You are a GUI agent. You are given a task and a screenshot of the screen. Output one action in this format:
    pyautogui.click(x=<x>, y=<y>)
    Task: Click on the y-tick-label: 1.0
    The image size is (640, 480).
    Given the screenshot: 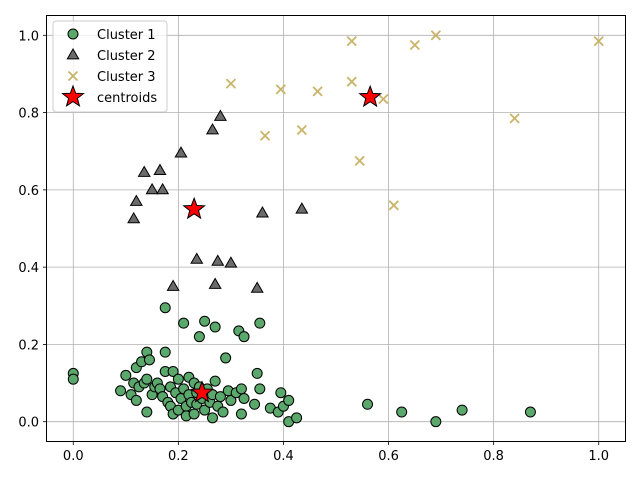 What is the action you would take?
    pyautogui.click(x=28, y=36)
    